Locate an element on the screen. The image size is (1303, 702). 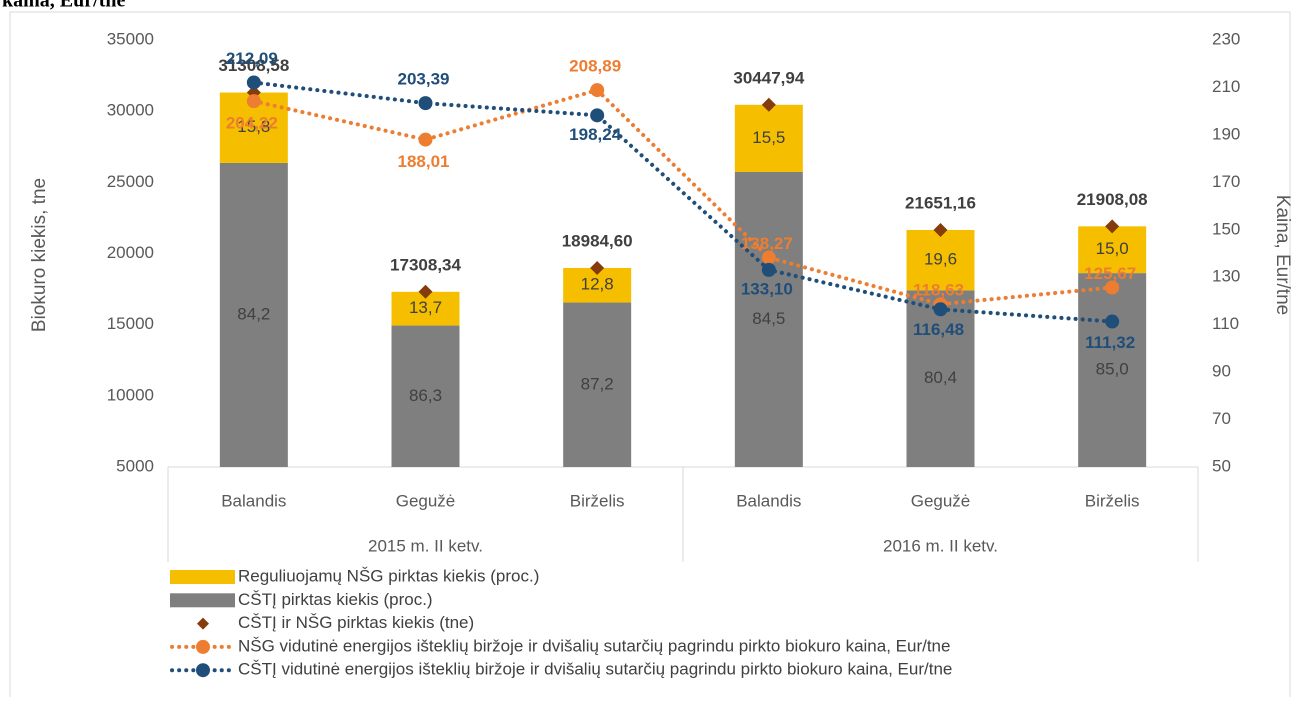
total-label: 21908,08 is located at coordinates (1112, 199).